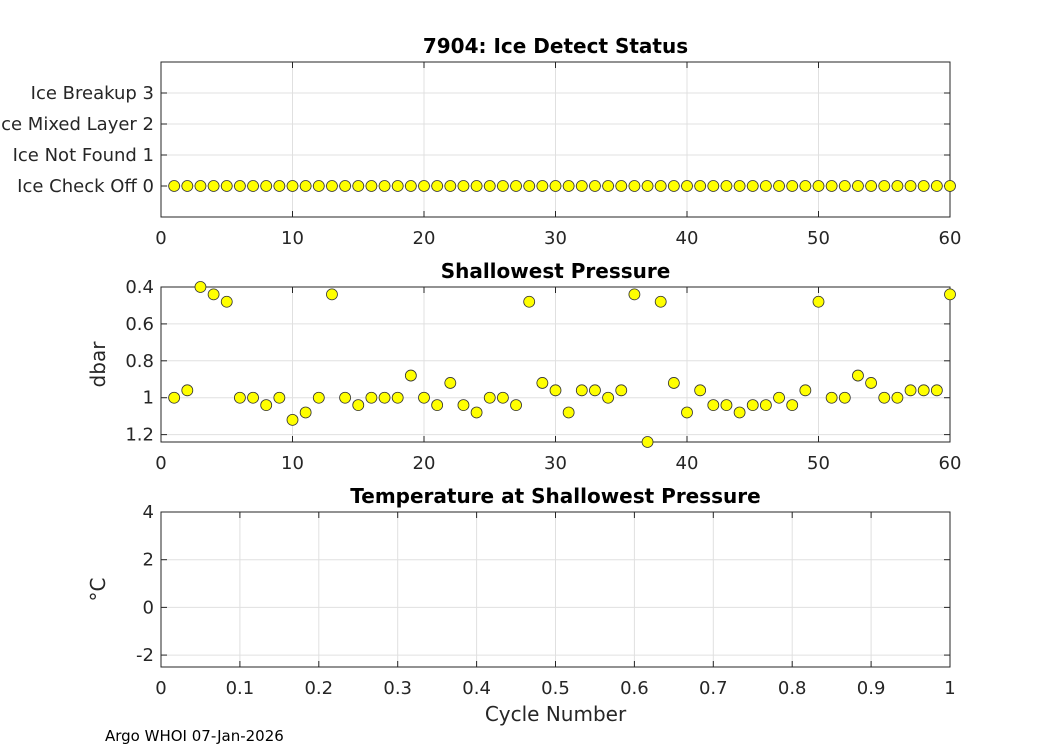 This screenshot has height=750, width=1050. I want to click on x-tick-label: 60, so click(950, 463).